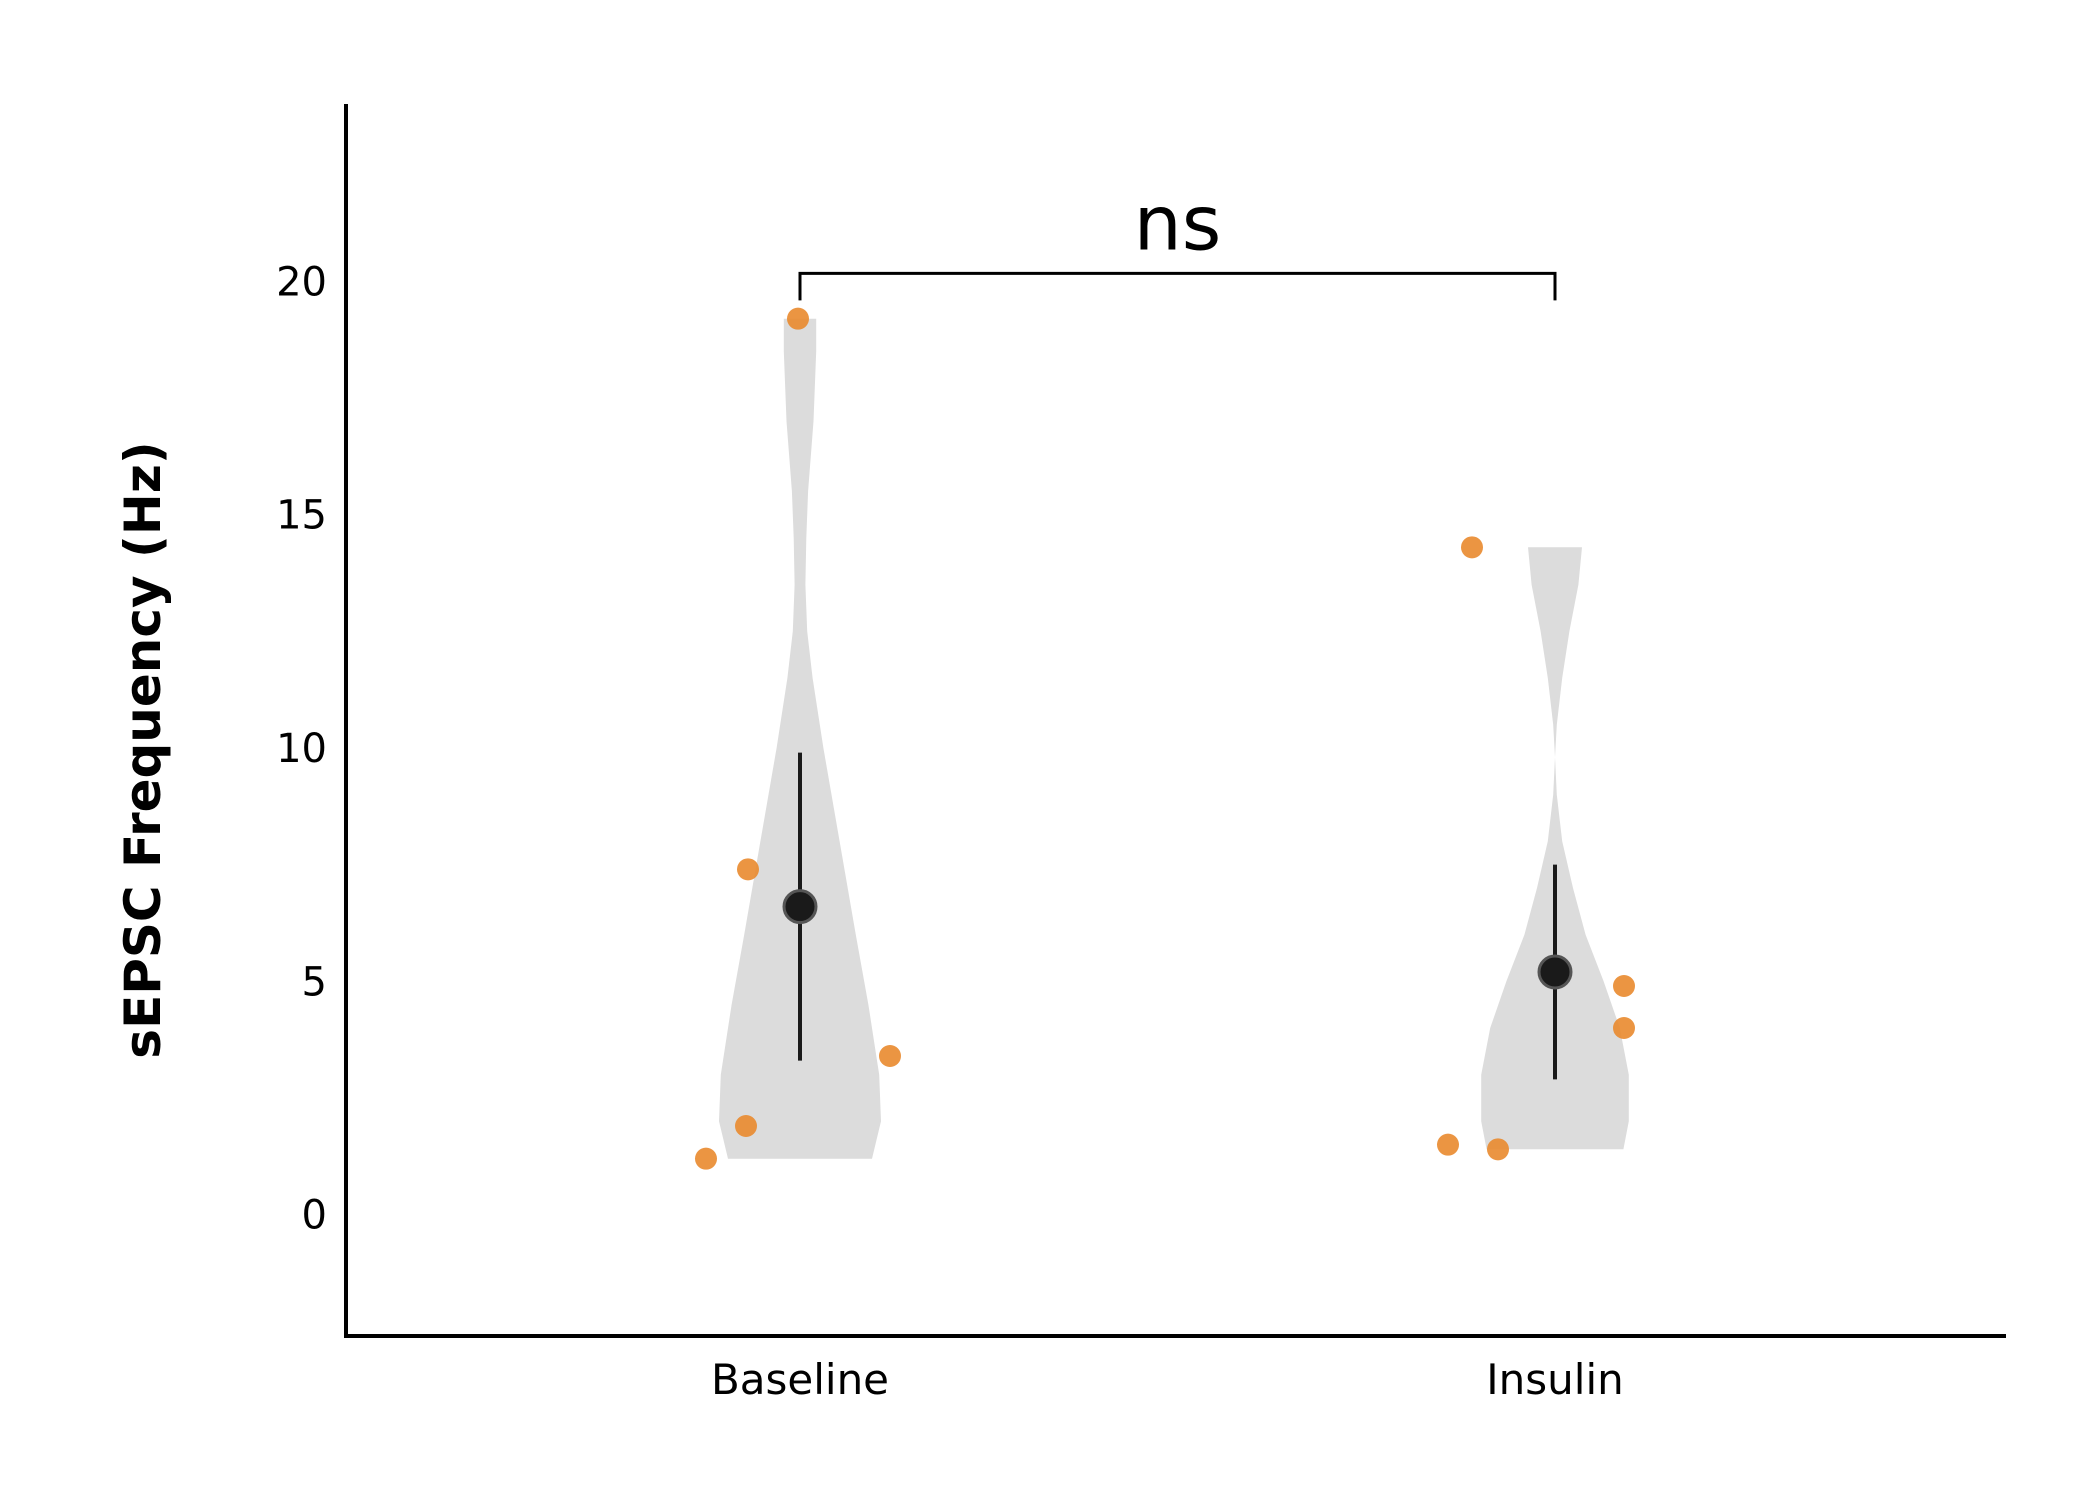 Image resolution: width=2100 pixels, height=1500 pixels. I want to click on error-bars-layer, so click(1177, 916).